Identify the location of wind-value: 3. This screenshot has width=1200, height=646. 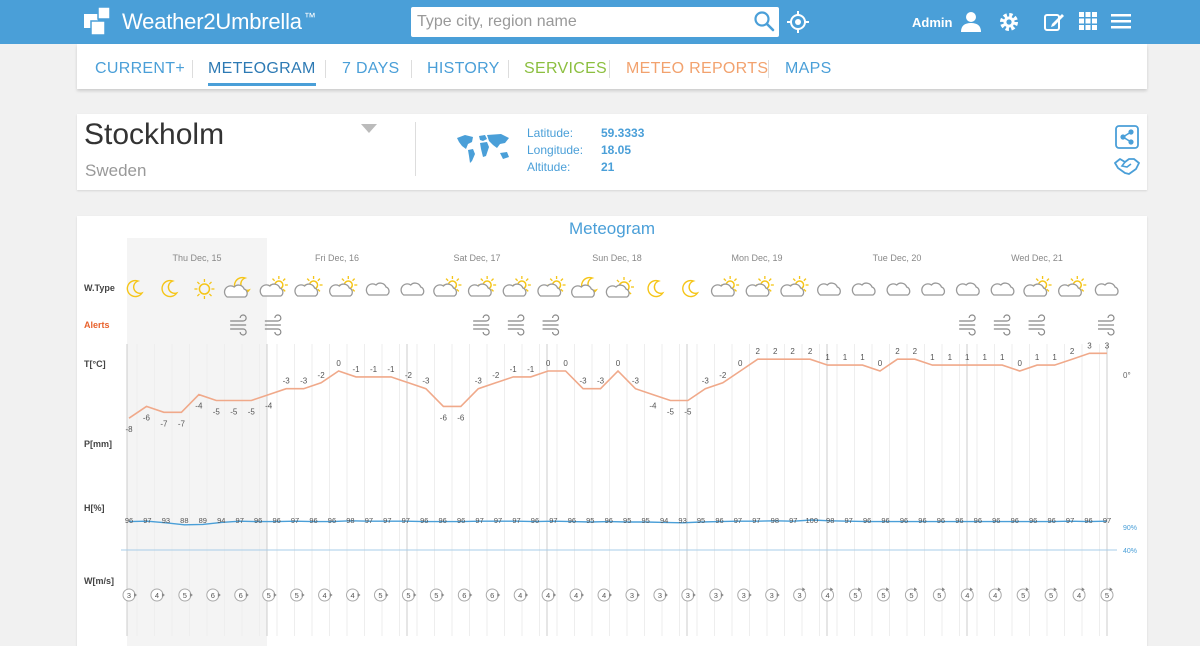
(688, 595).